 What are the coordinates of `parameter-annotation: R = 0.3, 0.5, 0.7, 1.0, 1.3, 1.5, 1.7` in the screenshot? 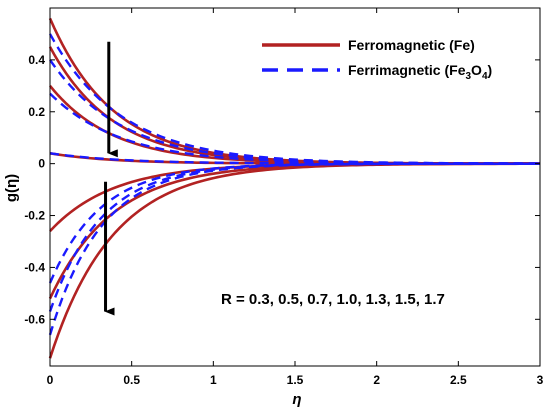 It's located at (333, 299).